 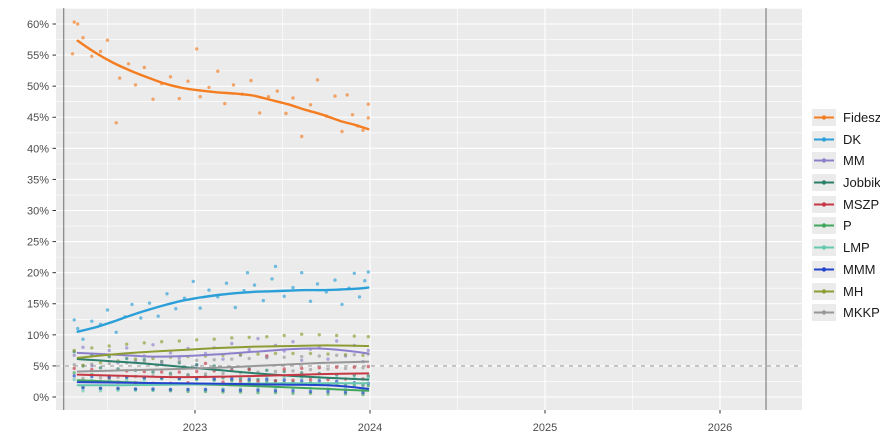 I want to click on svg-text: 2026, so click(x=720, y=428).